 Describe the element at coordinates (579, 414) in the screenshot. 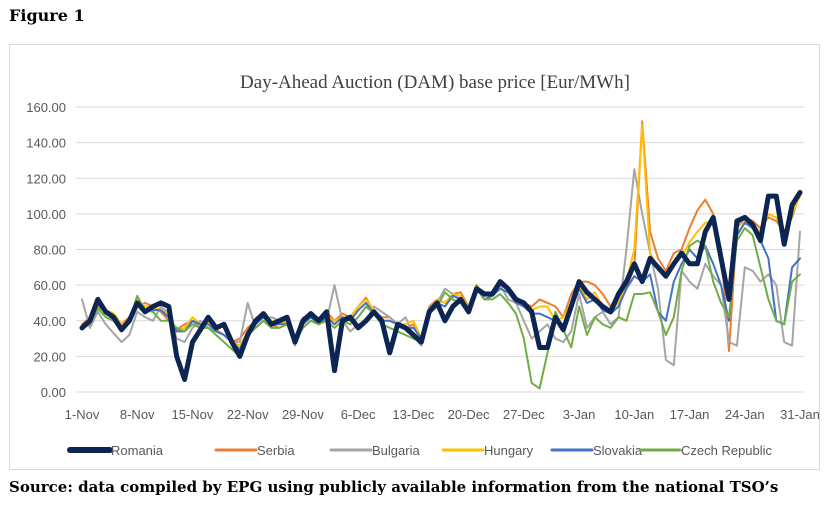

I see `x-tick-label: 3-Jan` at that location.